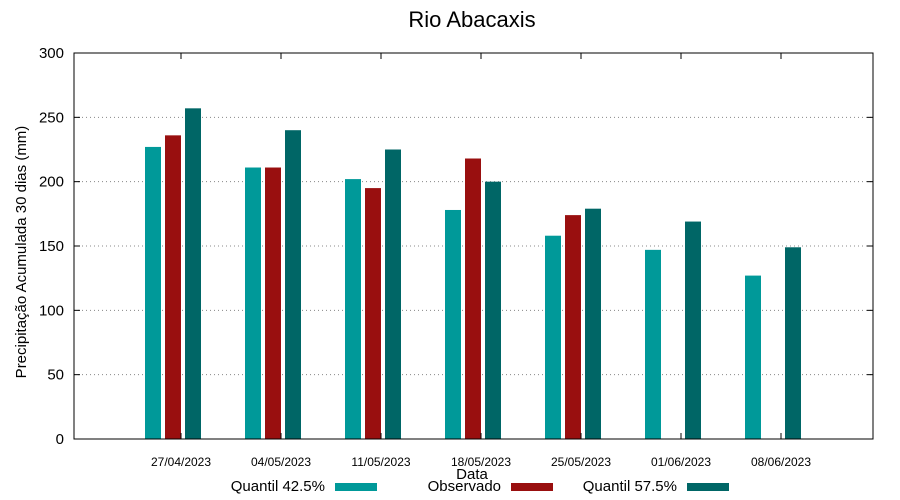 This screenshot has width=900, height=500. What do you see at coordinates (380, 462) in the screenshot?
I see `x-tick-label: 11/05/2023` at bounding box center [380, 462].